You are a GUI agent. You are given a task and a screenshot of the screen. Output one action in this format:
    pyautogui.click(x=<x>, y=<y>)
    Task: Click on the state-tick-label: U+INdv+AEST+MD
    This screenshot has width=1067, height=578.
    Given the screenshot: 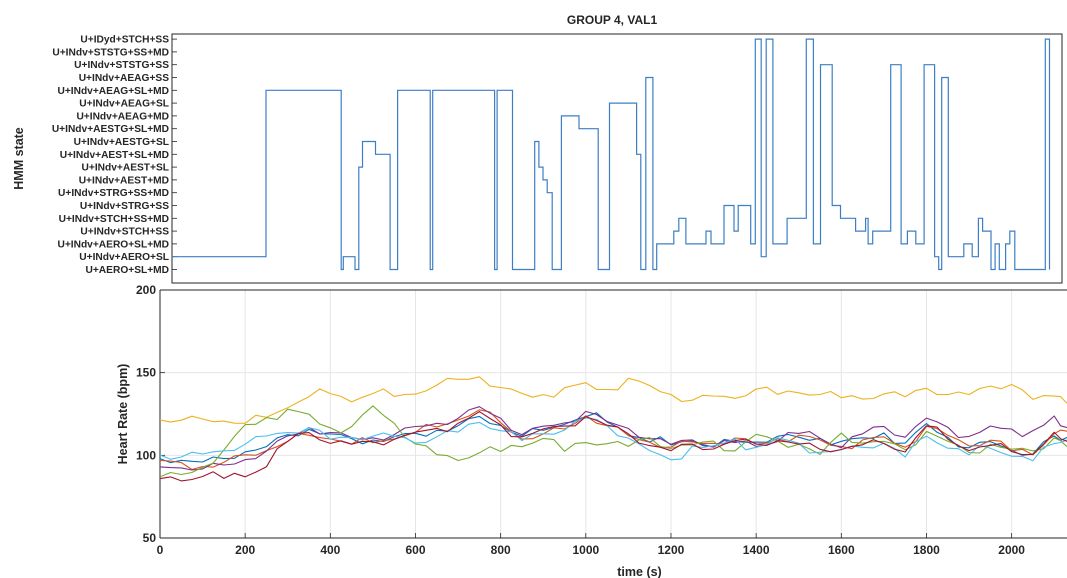 What is the action you would take?
    pyautogui.click(x=124, y=180)
    